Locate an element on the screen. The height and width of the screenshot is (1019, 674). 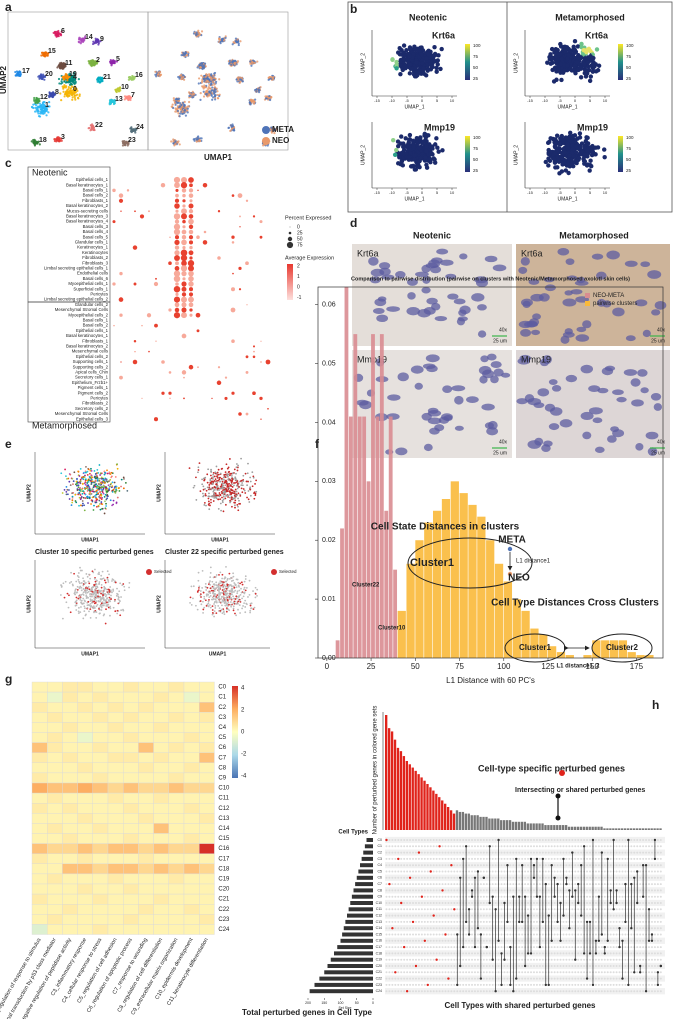
scale-label: 25 um is located at coordinates (500, 453).